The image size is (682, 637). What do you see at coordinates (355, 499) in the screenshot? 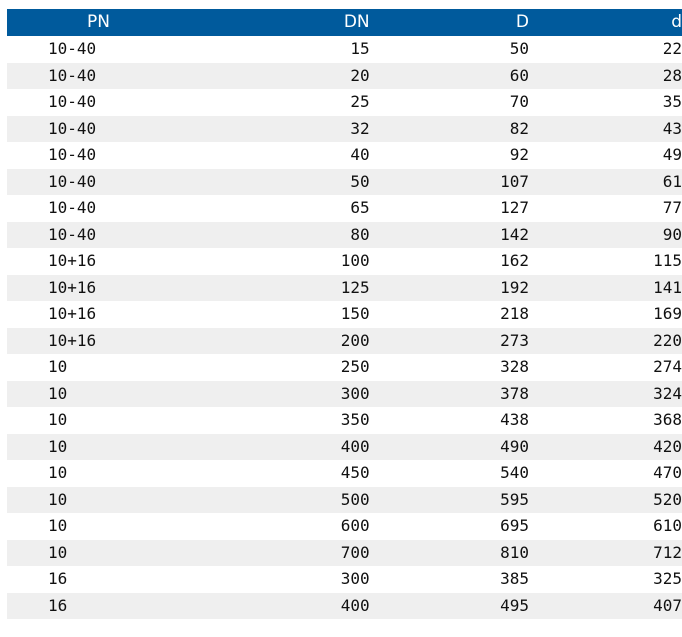
I see `cell-dn: 500` at bounding box center [355, 499].